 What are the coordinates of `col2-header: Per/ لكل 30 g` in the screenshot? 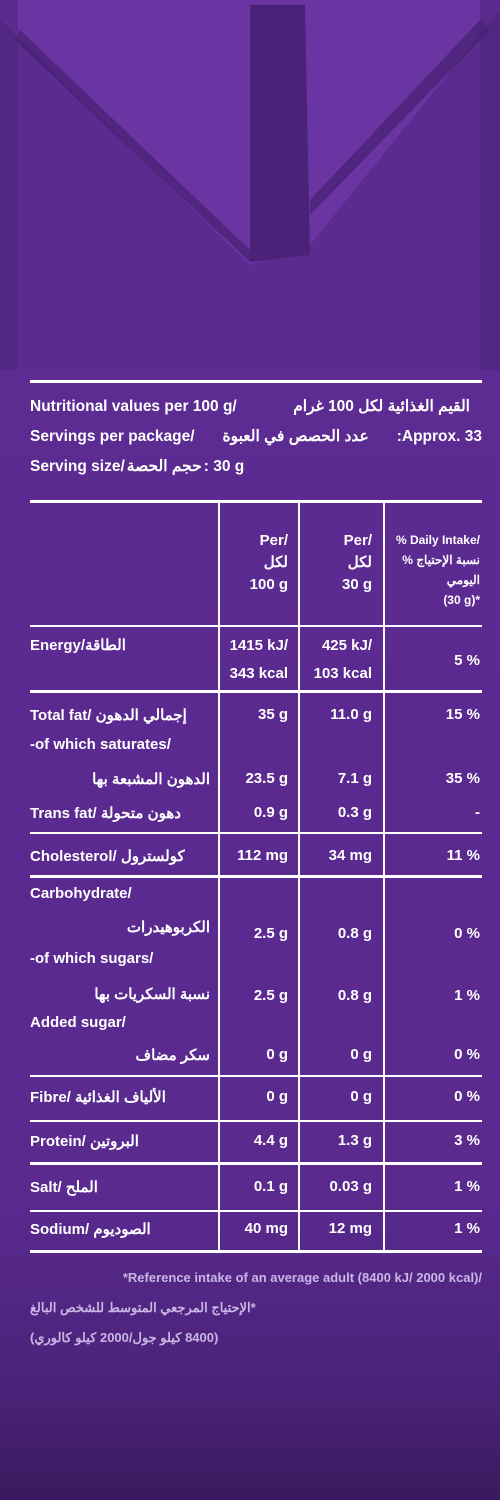 It's located at (336, 563).